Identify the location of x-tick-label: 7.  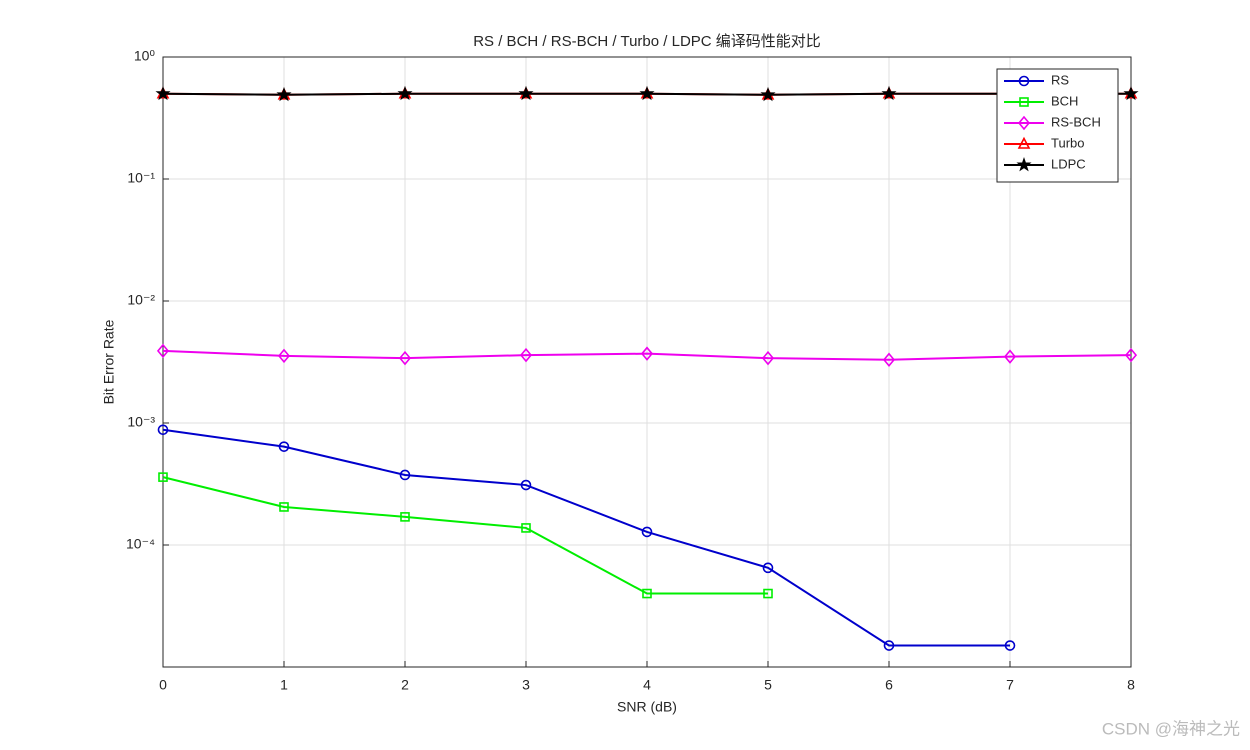
(1010, 685).